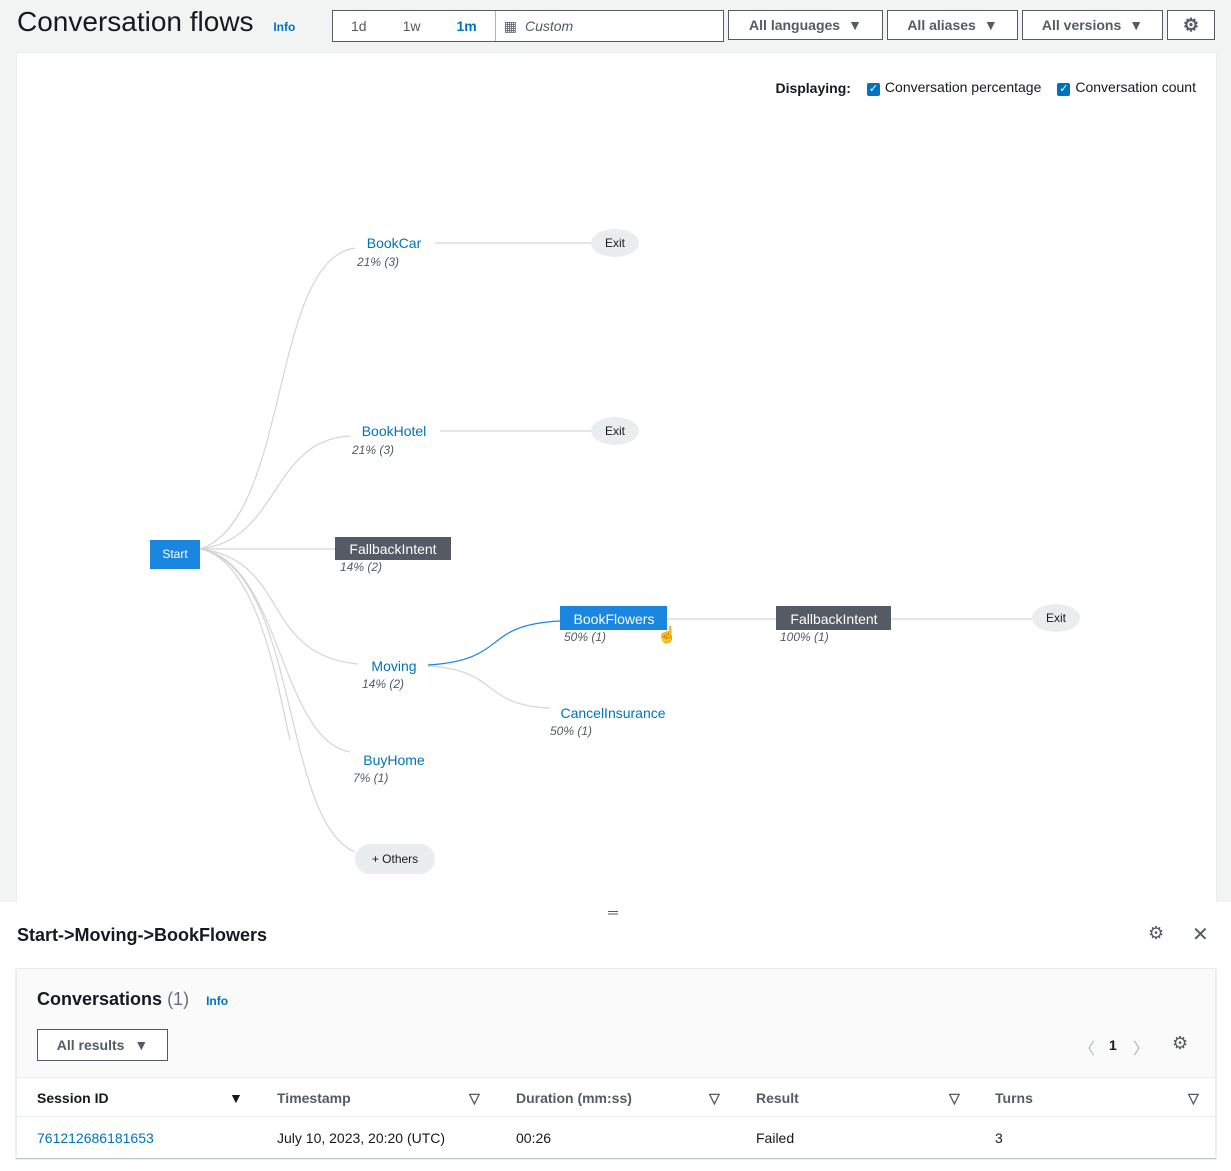 The height and width of the screenshot is (1171, 1231). What do you see at coordinates (574, 1098) in the screenshot?
I see `col-duration: Duration (mm:ss)` at bounding box center [574, 1098].